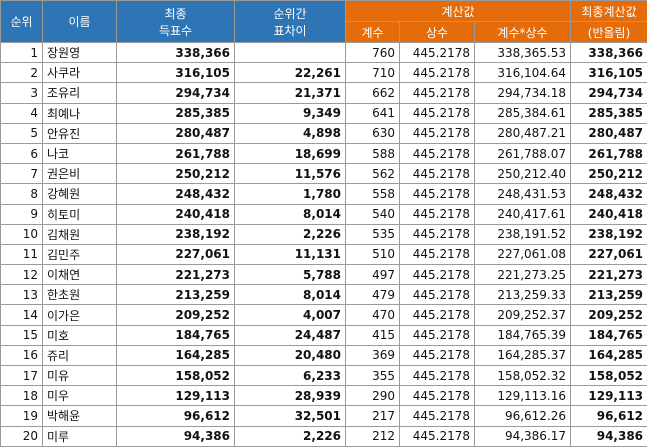 This screenshot has width=647, height=447. I want to click on rank-gap-cell, so click(290, 52).